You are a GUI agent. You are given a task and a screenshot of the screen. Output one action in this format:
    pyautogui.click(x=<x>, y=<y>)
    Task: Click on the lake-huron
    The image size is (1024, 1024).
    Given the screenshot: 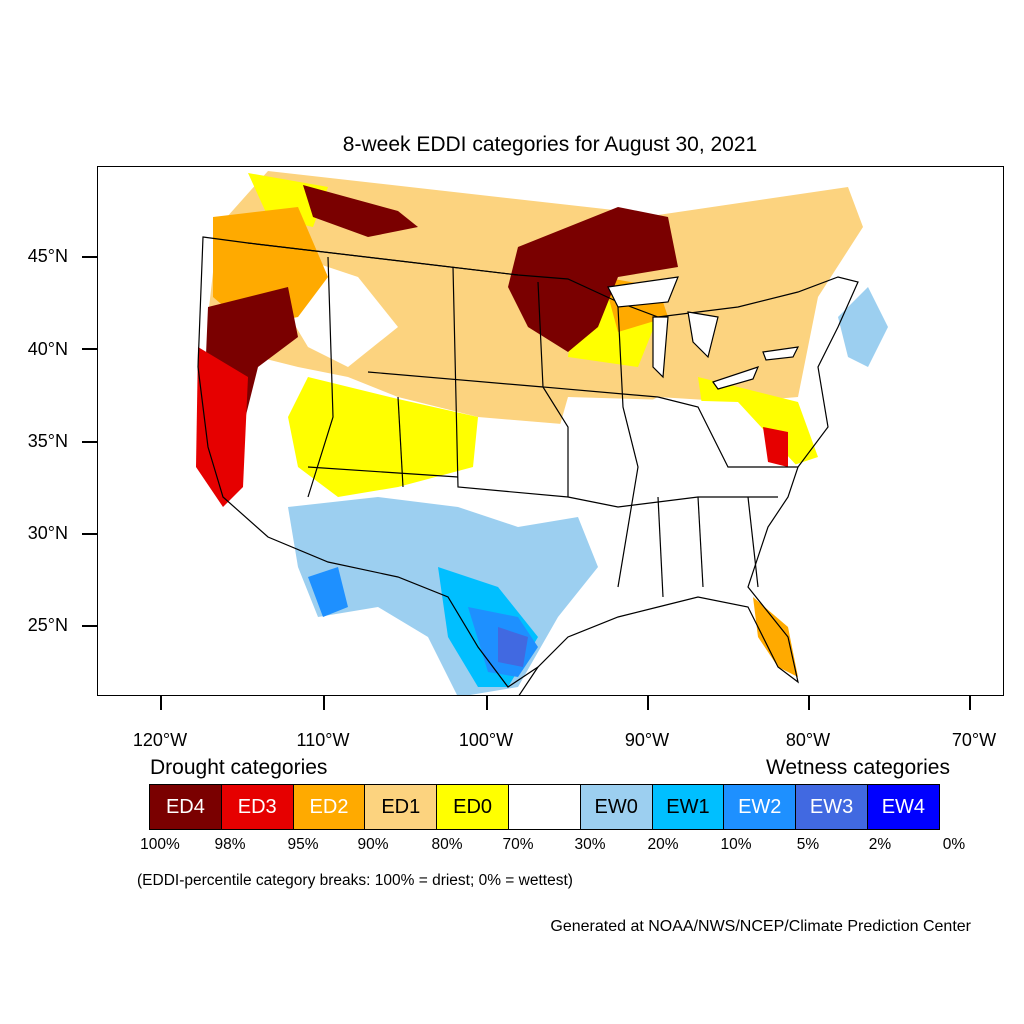 What is the action you would take?
    pyautogui.click(x=703, y=335)
    